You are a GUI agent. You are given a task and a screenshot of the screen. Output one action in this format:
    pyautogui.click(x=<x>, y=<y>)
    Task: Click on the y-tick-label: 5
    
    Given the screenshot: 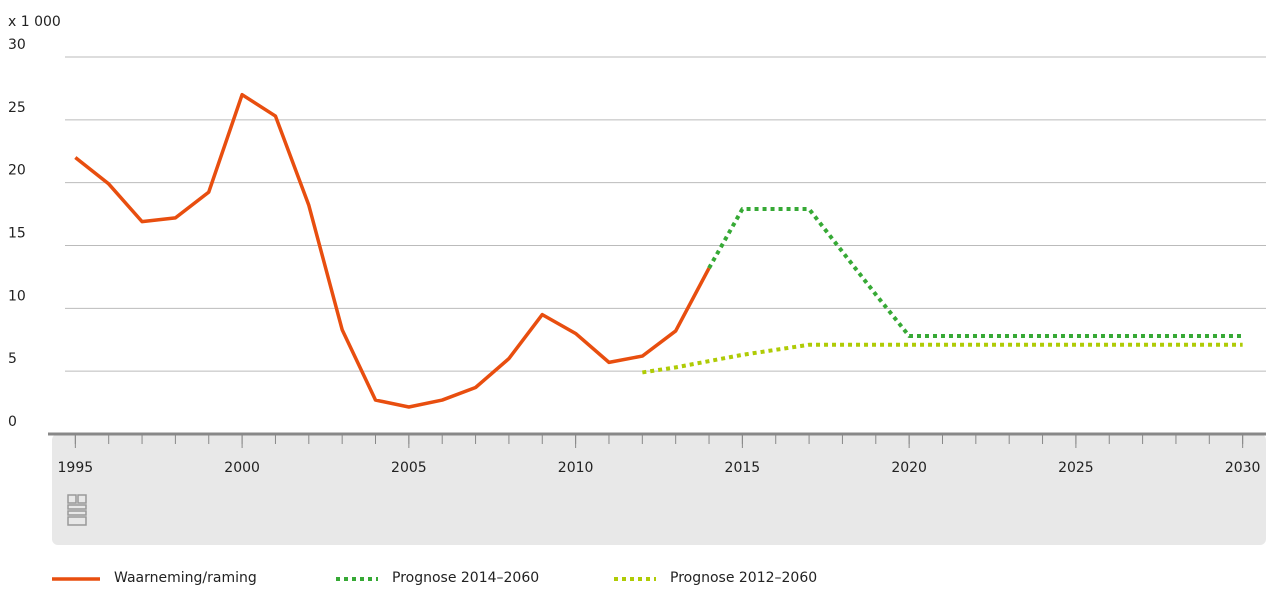 What is the action you would take?
    pyautogui.click(x=12, y=359)
    